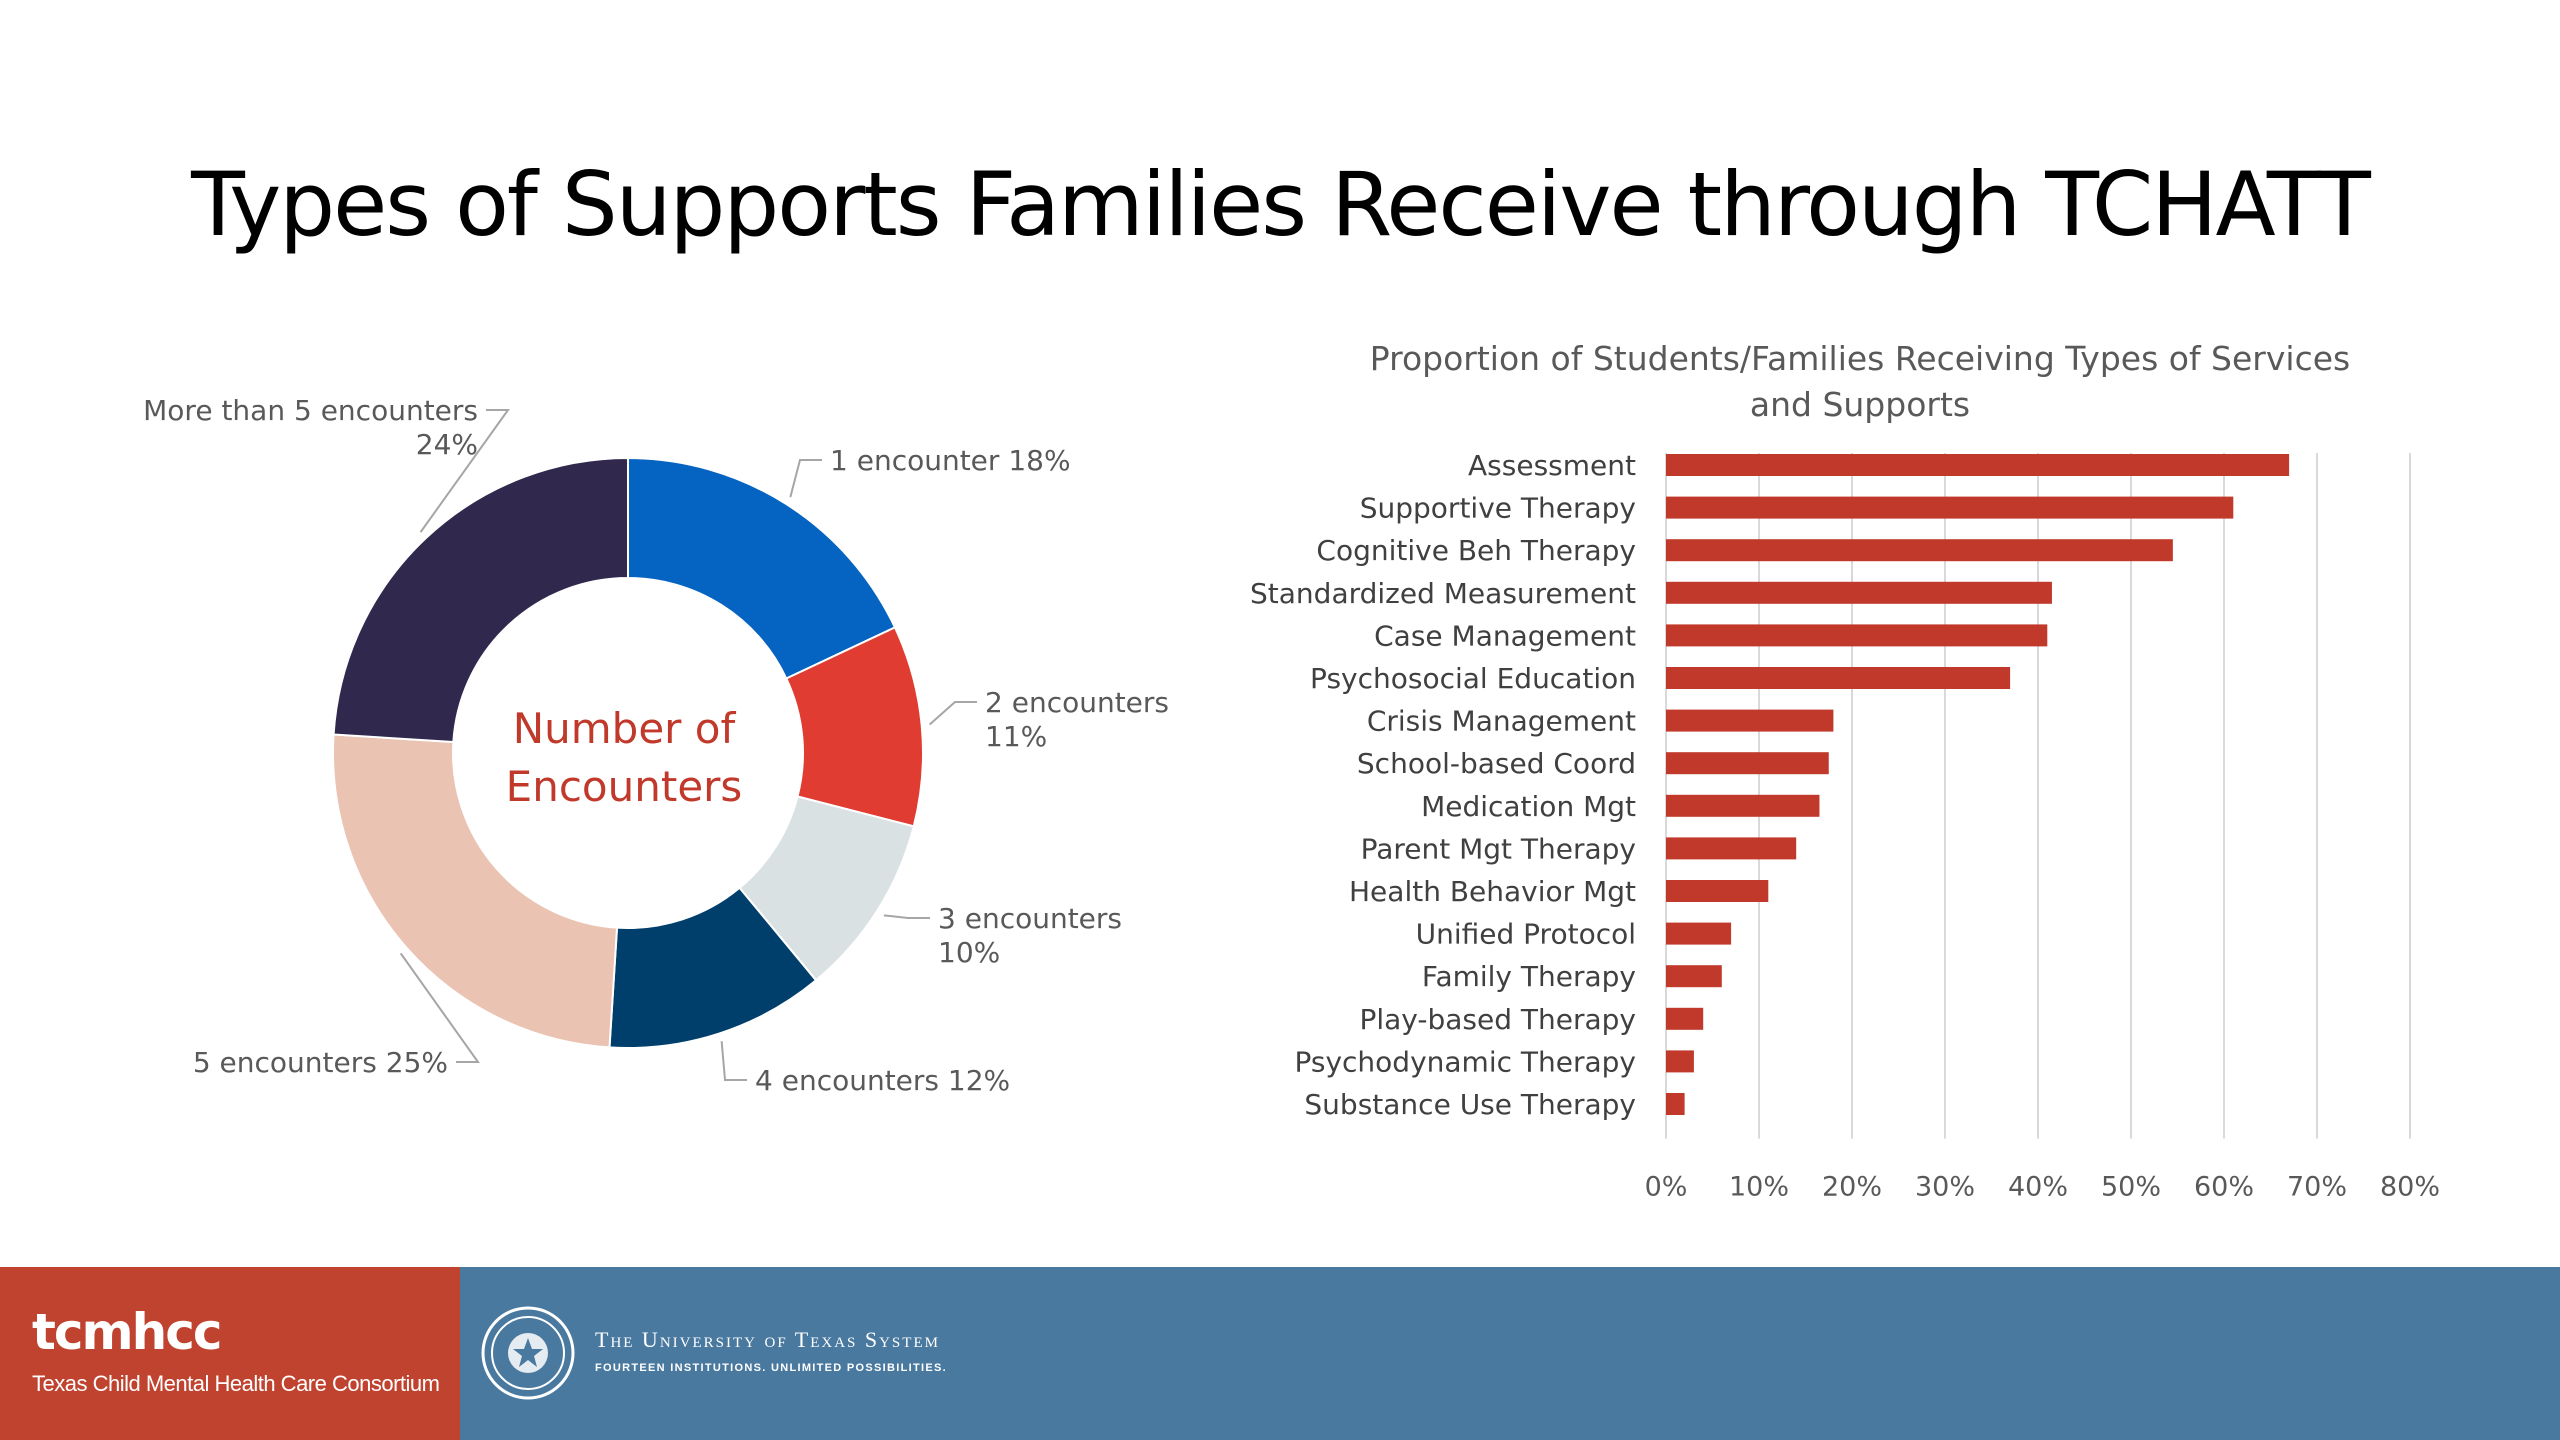 This screenshot has width=2560, height=1440. Describe the element at coordinates (2224, 1187) in the screenshot. I see `x-tick-label: 60%` at that location.